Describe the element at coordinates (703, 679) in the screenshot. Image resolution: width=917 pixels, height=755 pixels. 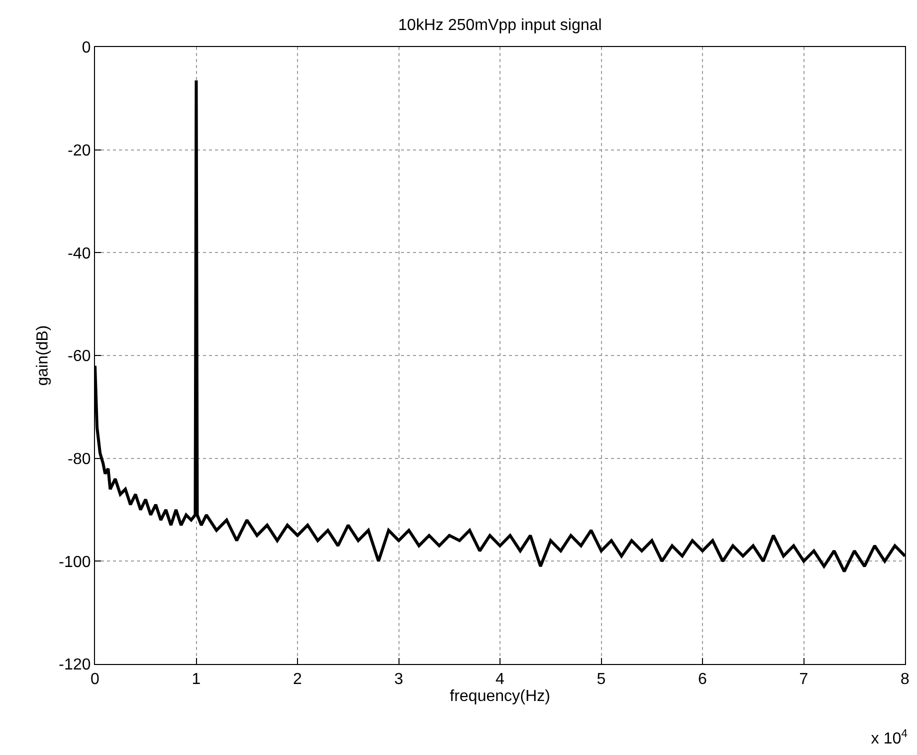
I see `x-tick-label: 6` at that location.